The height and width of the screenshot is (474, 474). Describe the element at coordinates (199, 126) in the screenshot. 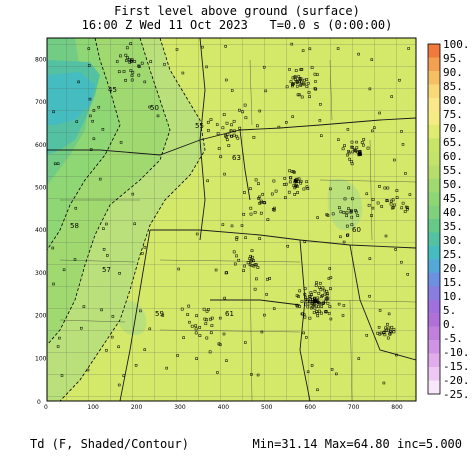

I see `contour-label-55: 55` at that location.